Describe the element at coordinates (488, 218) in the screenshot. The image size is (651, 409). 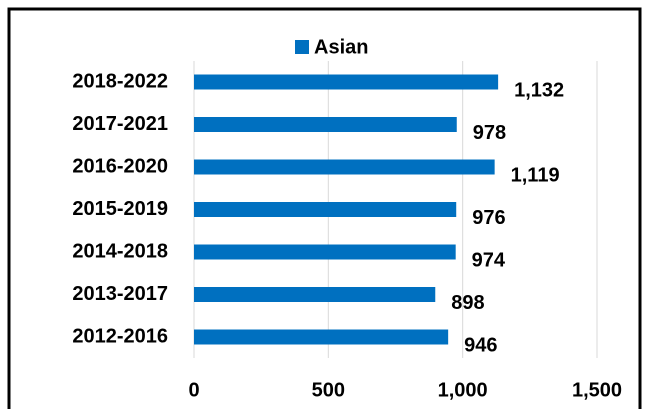
I see `data-label: 976` at that location.